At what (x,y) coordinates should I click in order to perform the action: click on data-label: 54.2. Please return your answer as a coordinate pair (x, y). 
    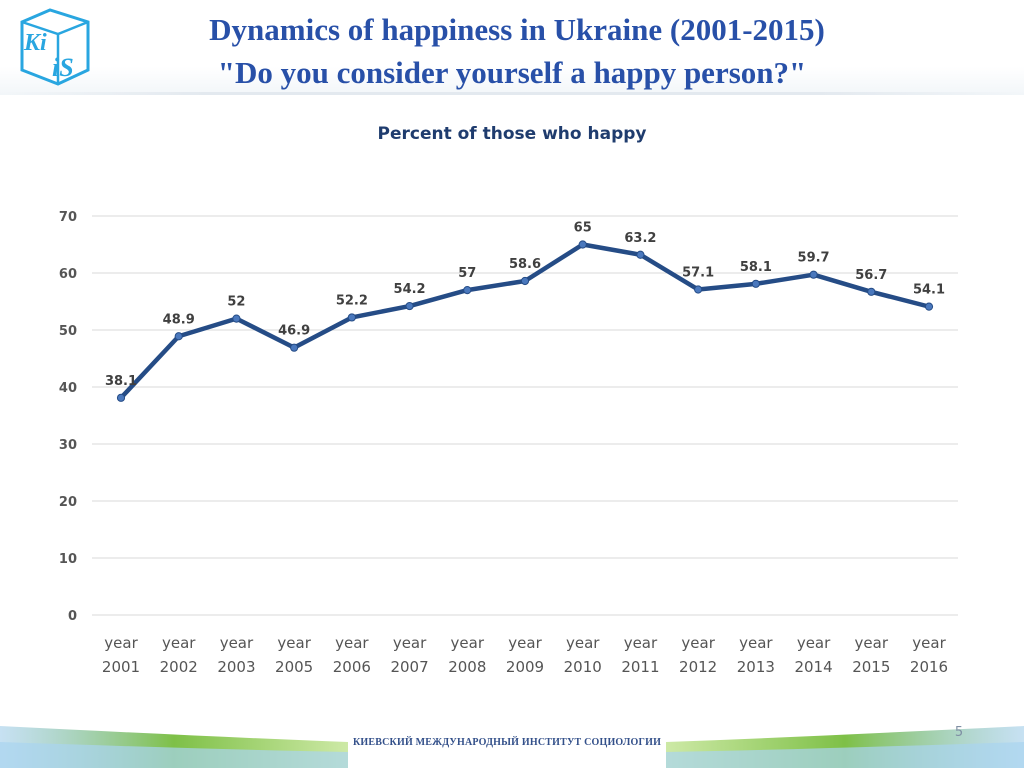
    Looking at the image, I should click on (410, 289).